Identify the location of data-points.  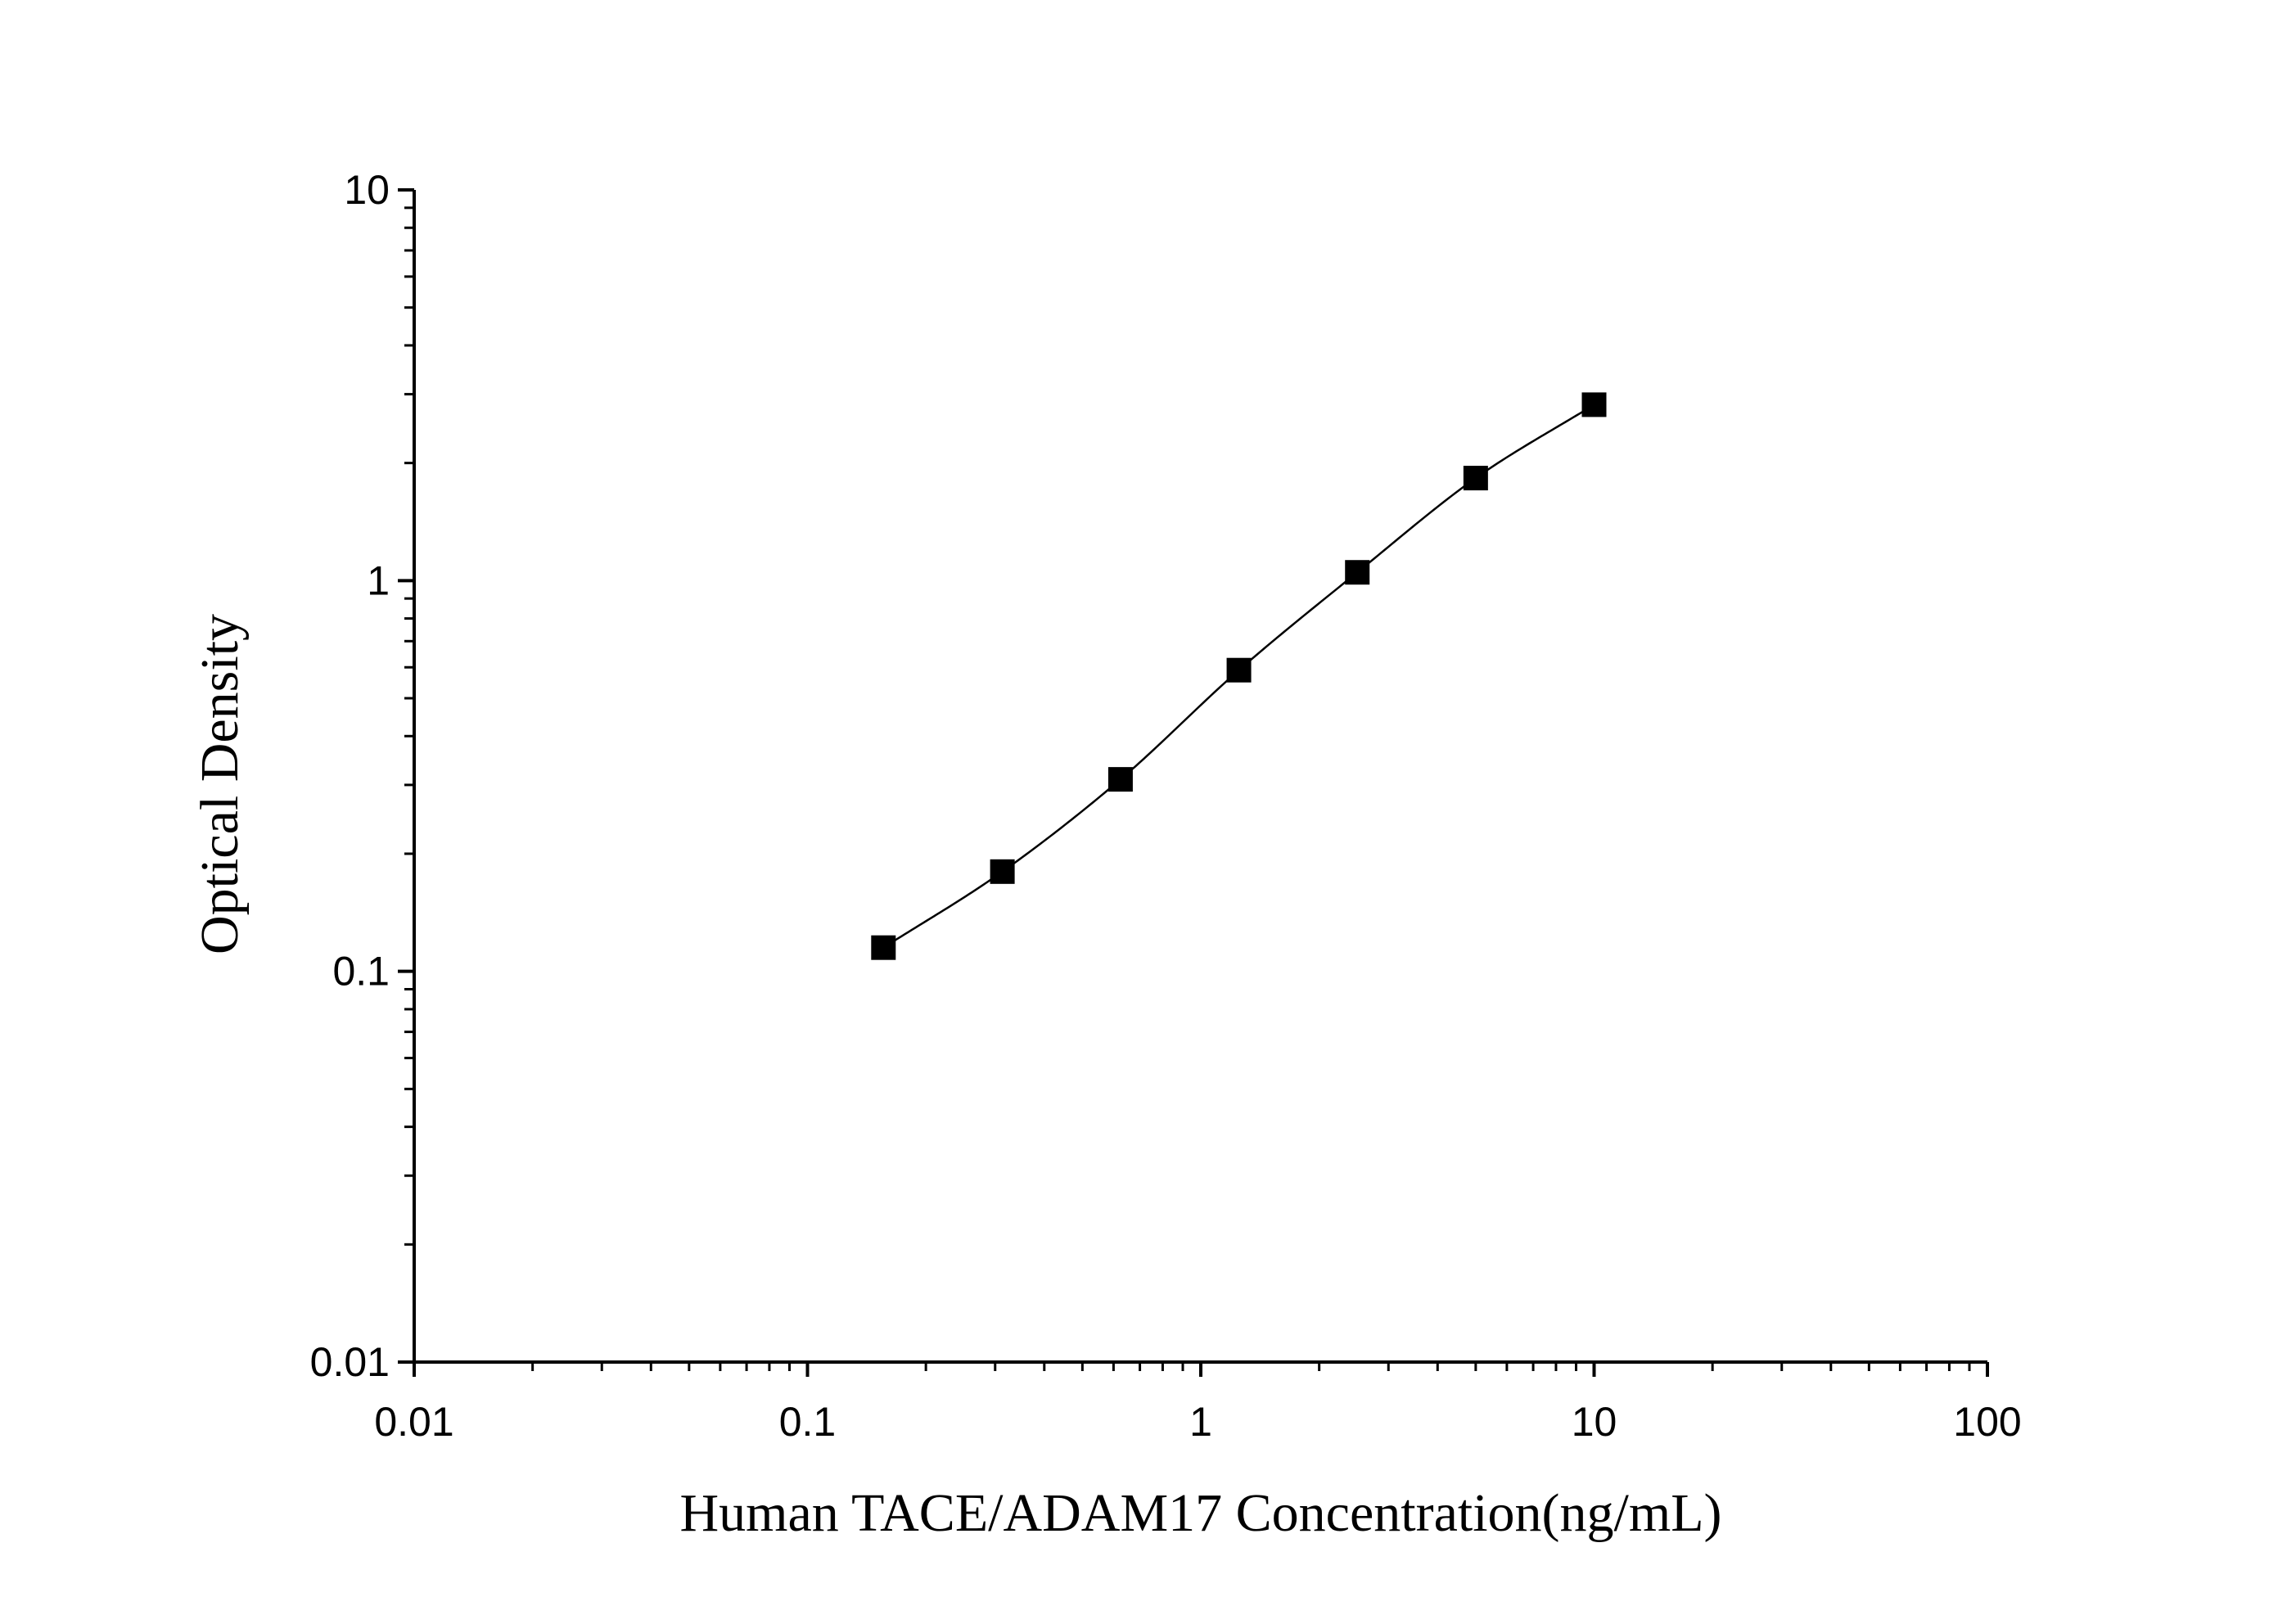
(1239, 676).